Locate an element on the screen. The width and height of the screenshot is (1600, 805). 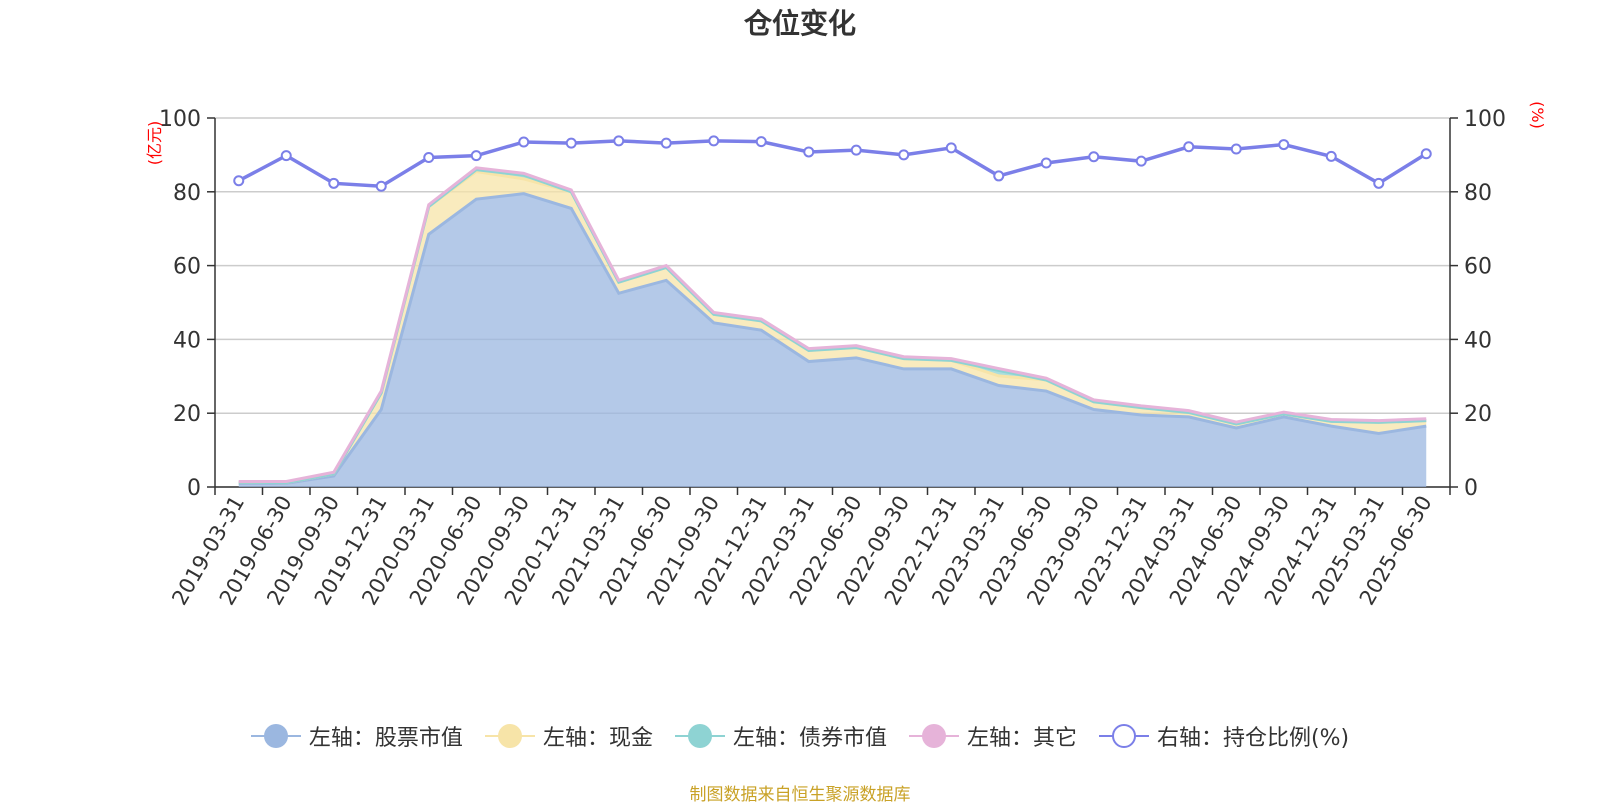
legend-item: 左轴：股票市值 is located at coordinates (356, 736).